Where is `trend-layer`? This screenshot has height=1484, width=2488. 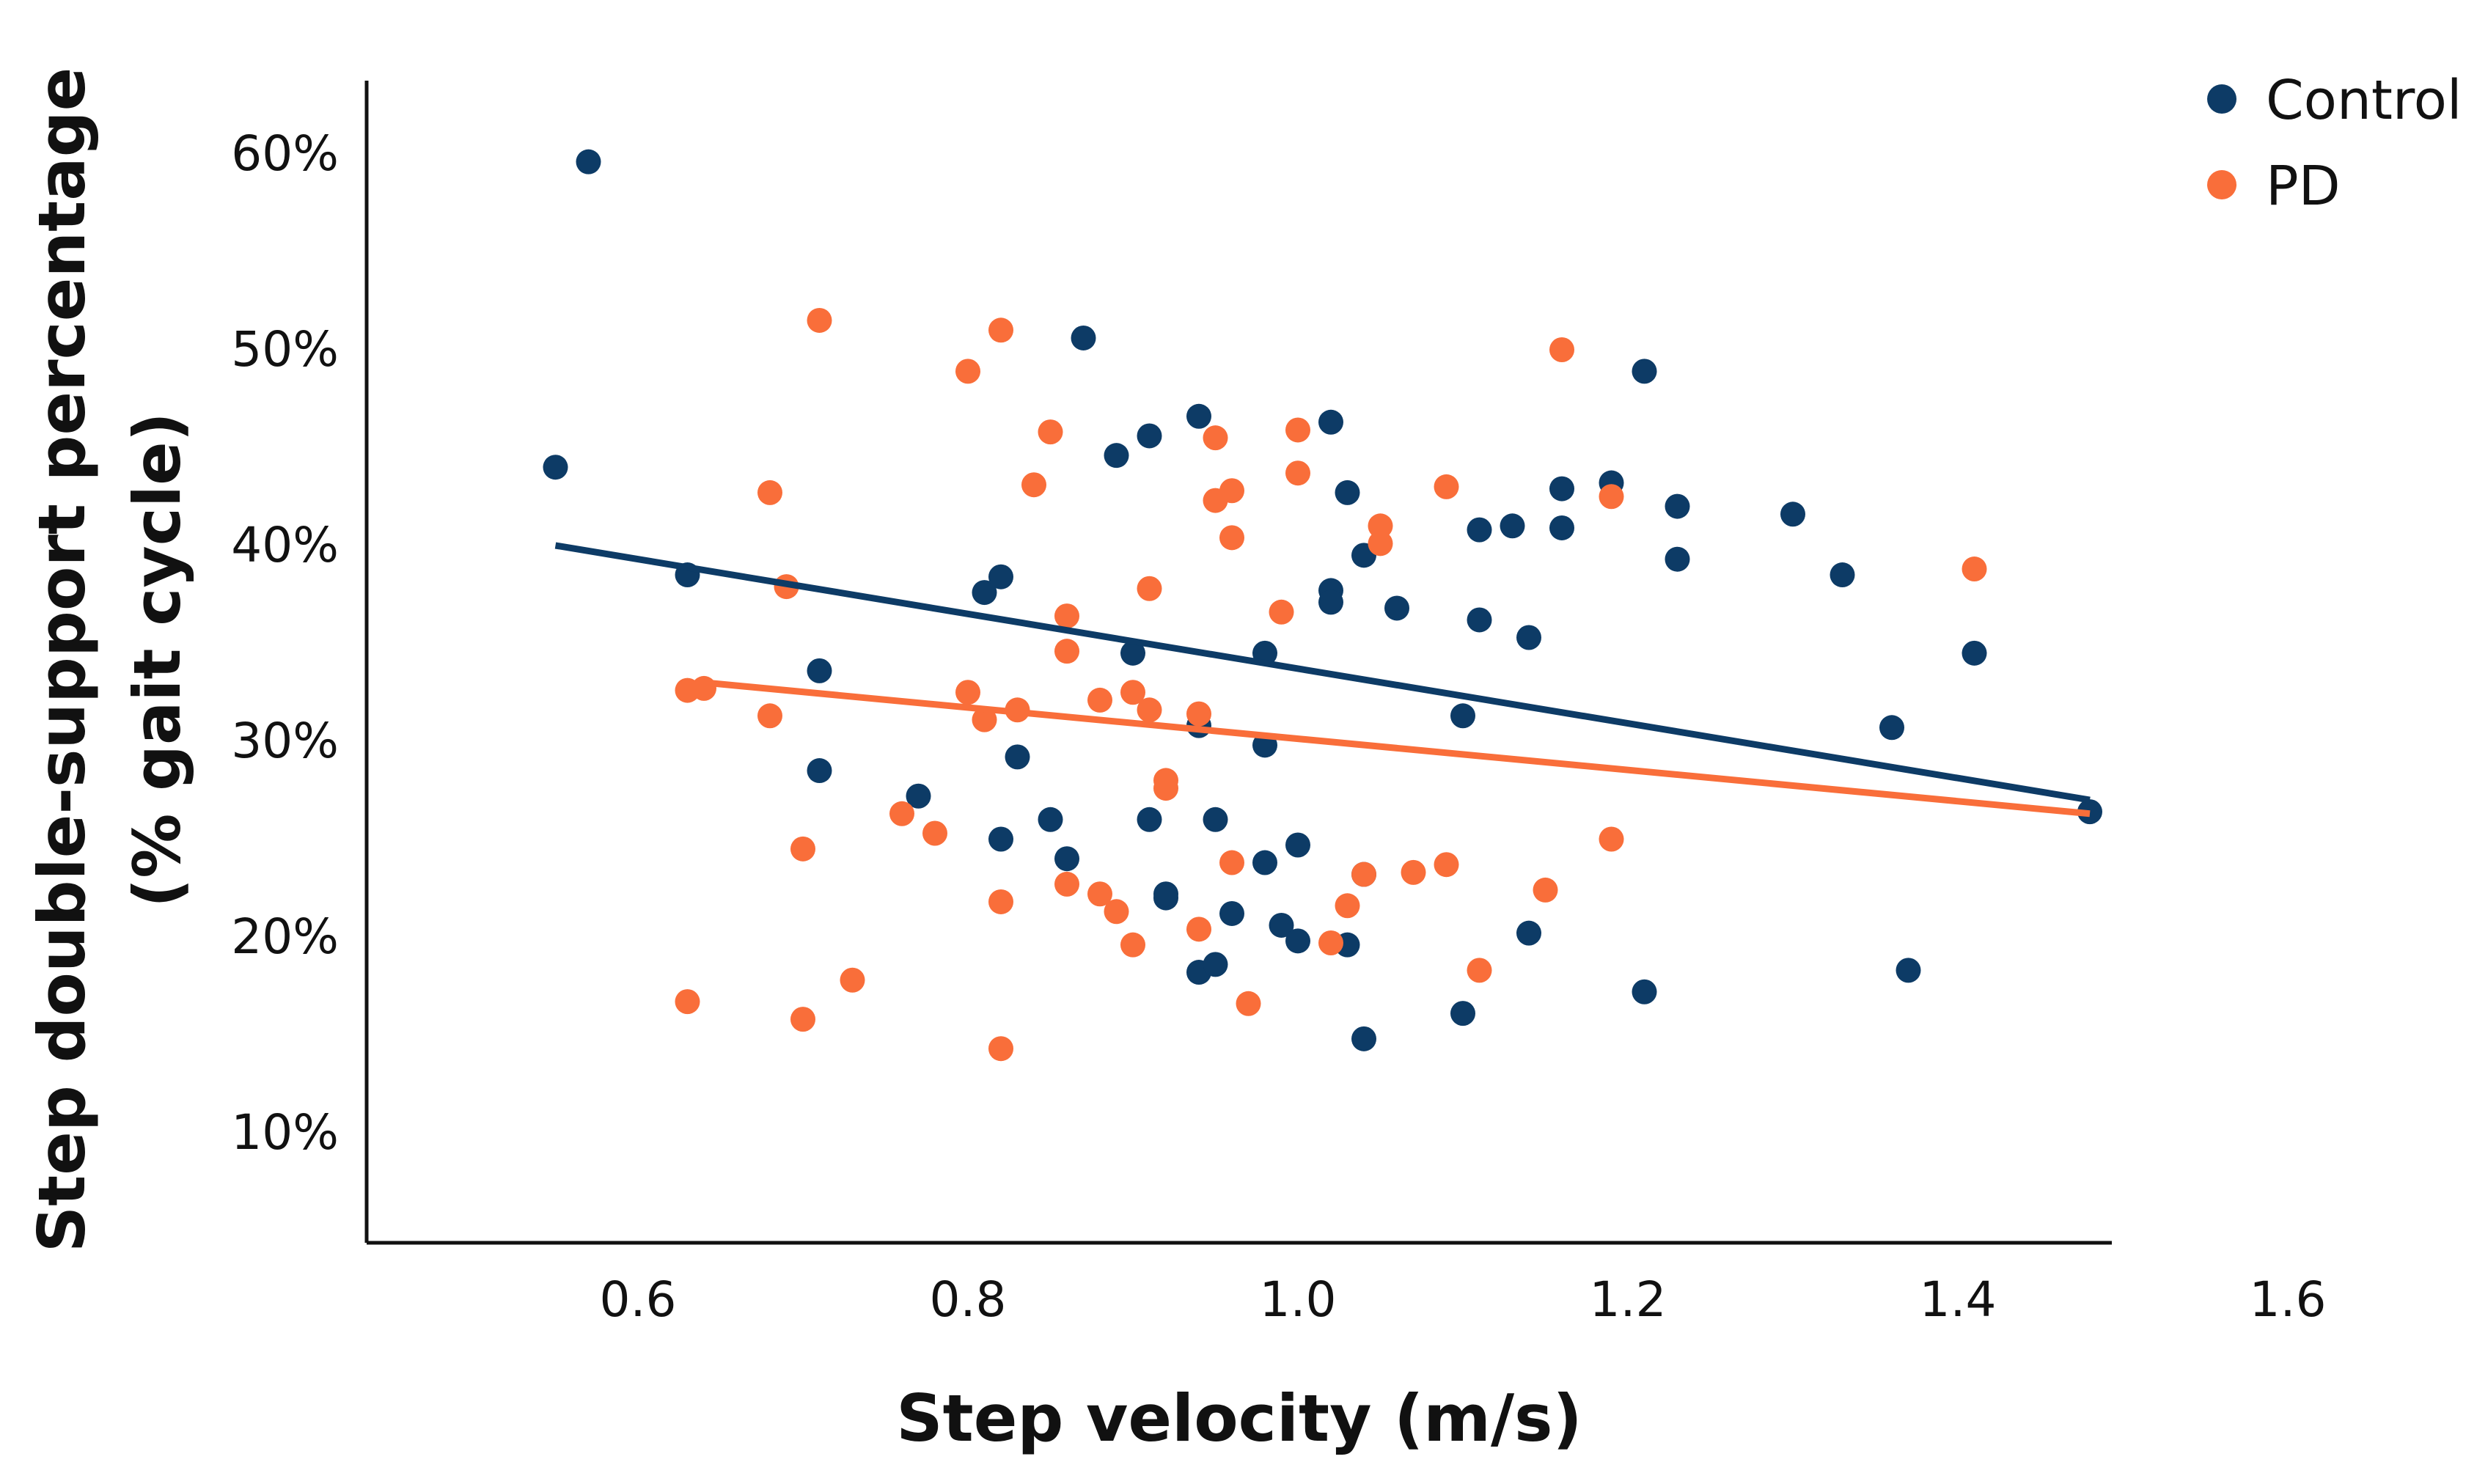
trend-layer is located at coordinates (1322, 680).